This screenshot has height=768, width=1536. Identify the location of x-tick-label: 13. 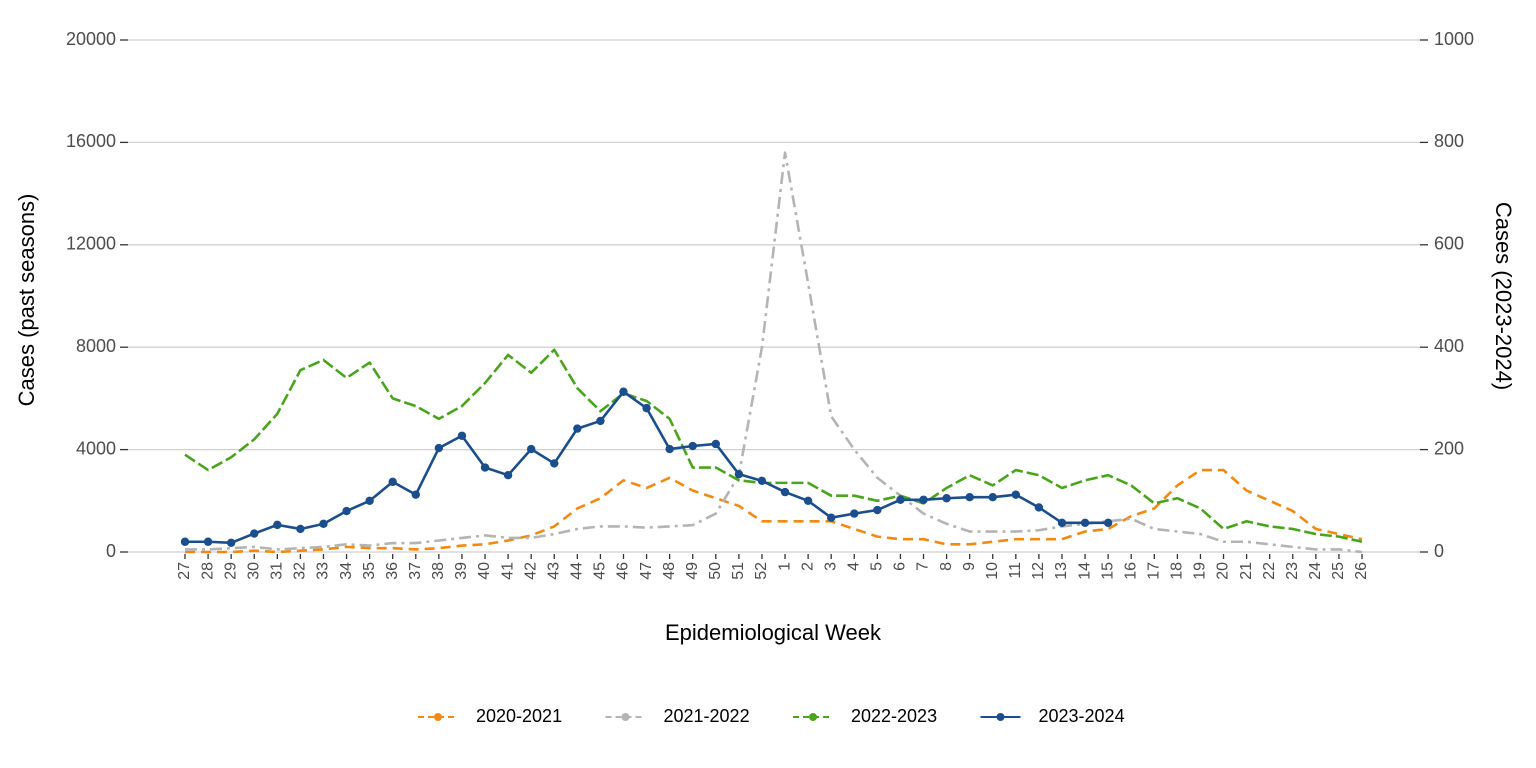
(1061, 571).